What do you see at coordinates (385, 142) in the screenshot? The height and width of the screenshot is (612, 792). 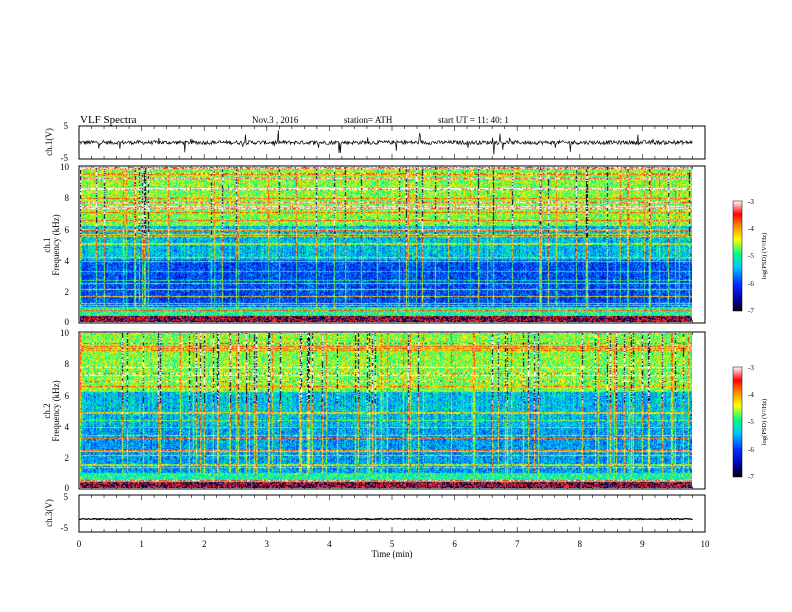 I see `ch1-waveform-line` at bounding box center [385, 142].